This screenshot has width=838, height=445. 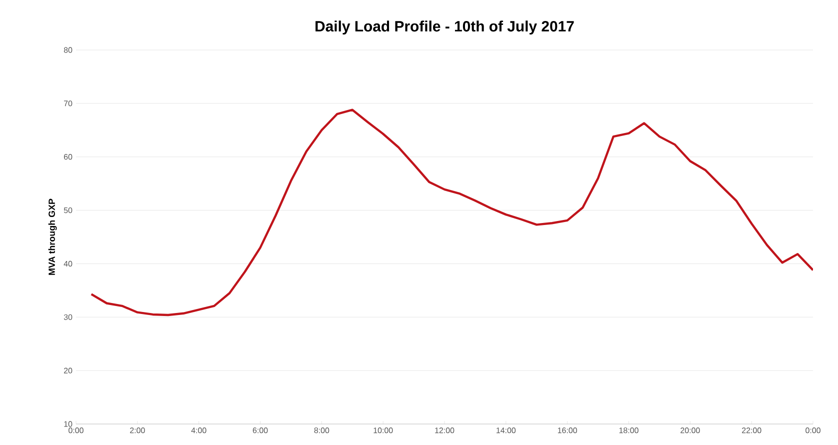 I want to click on chart-title: Daily Load Profile - 10th of July 2017, so click(x=445, y=27).